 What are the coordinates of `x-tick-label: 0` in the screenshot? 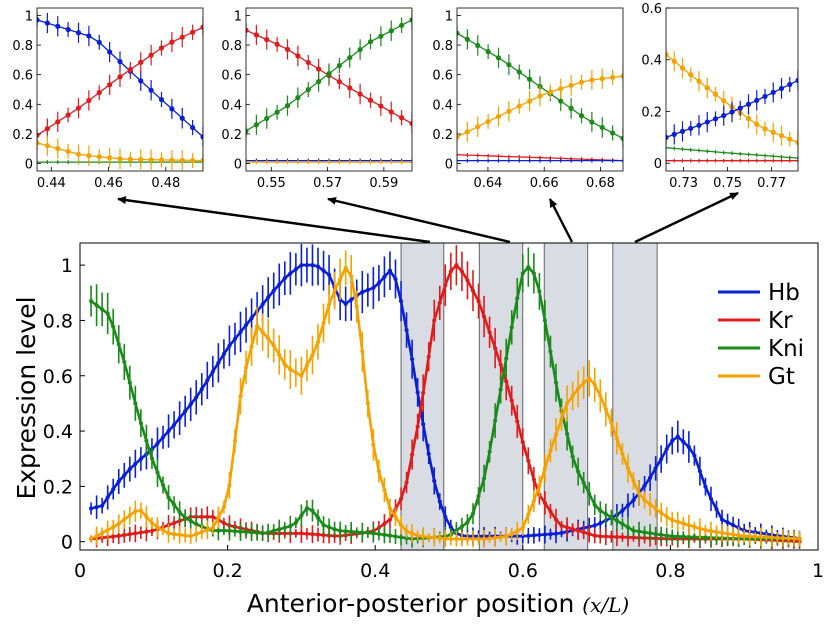 It's located at (80, 571).